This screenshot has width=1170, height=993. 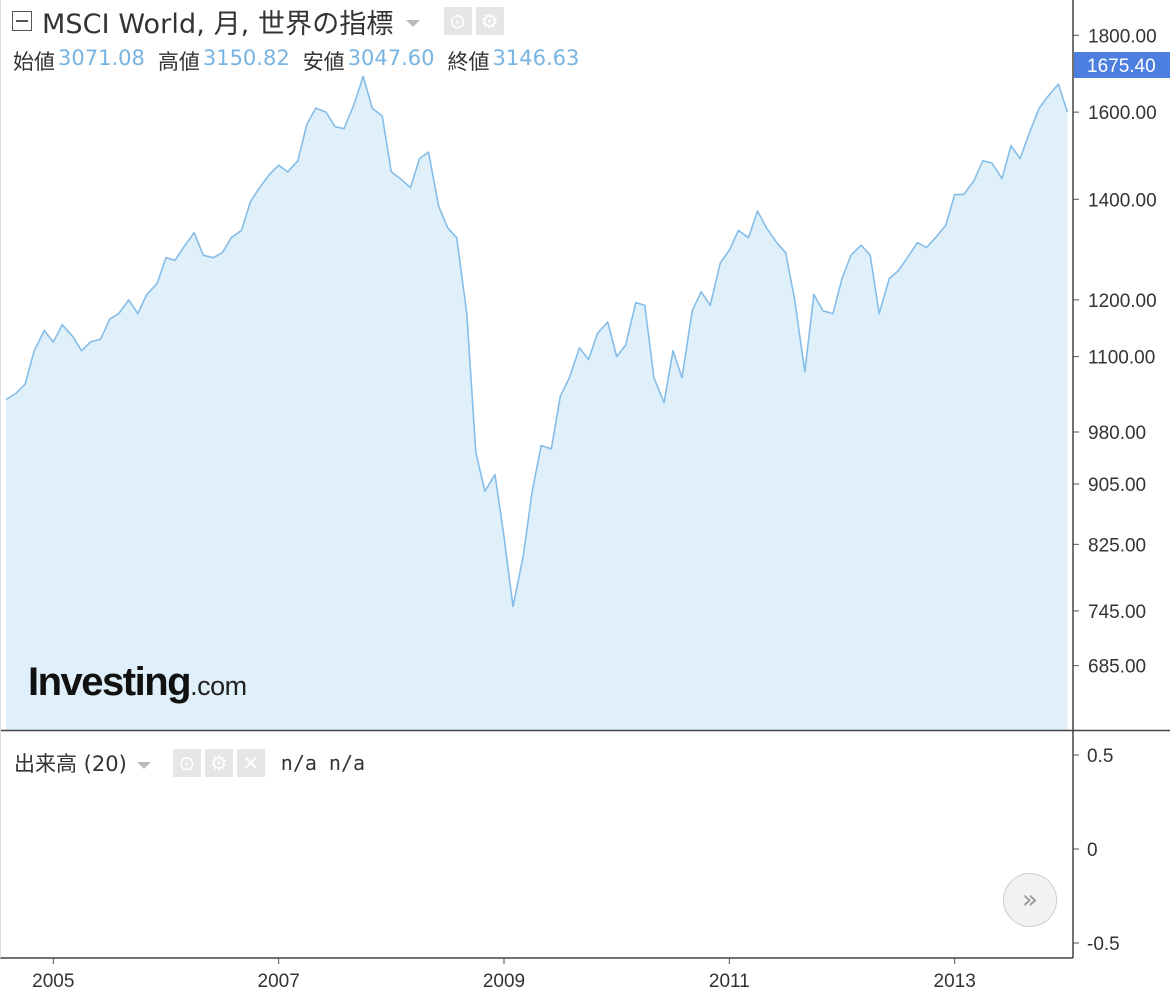 What do you see at coordinates (279, 981) in the screenshot?
I see `x-tick-label: 2007` at bounding box center [279, 981].